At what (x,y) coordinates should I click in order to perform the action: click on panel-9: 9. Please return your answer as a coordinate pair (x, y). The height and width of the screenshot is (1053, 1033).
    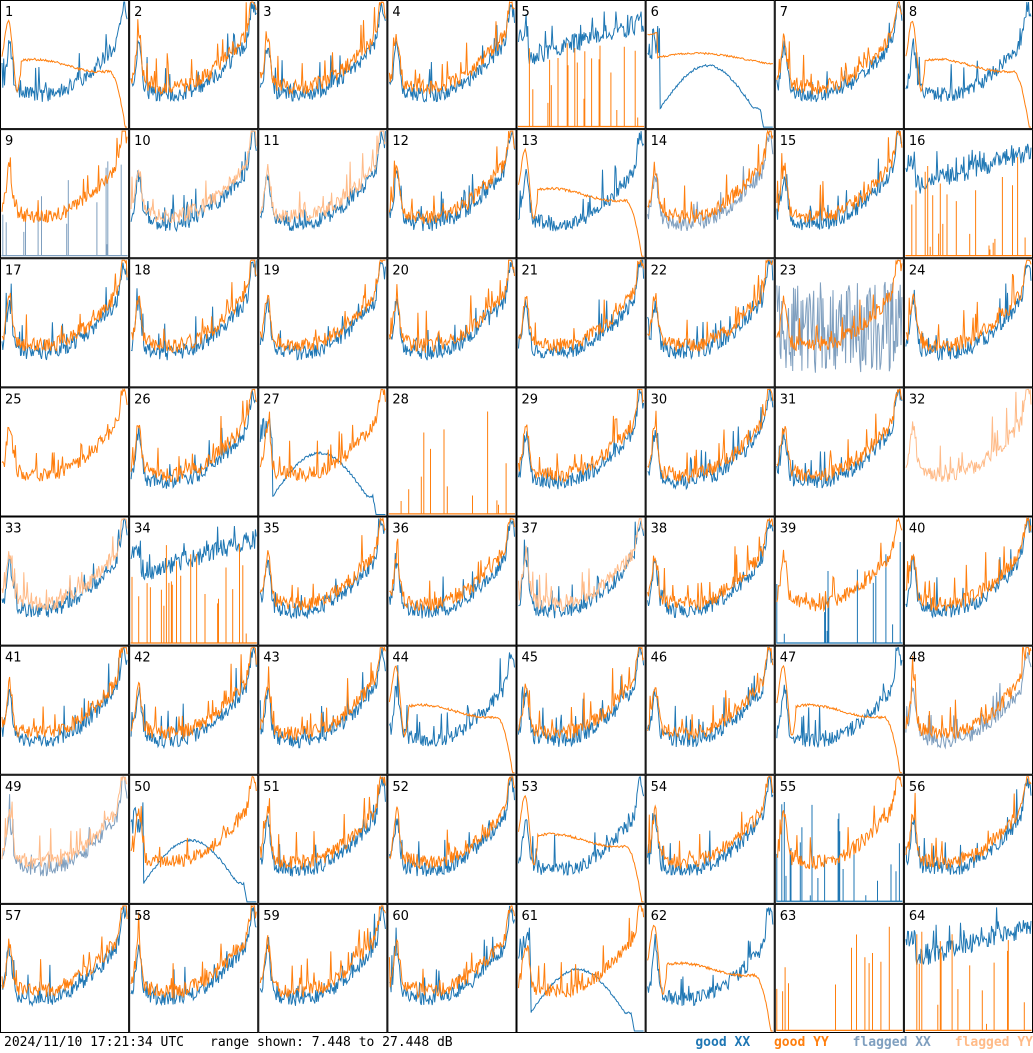
    Looking at the image, I should click on (65, 194).